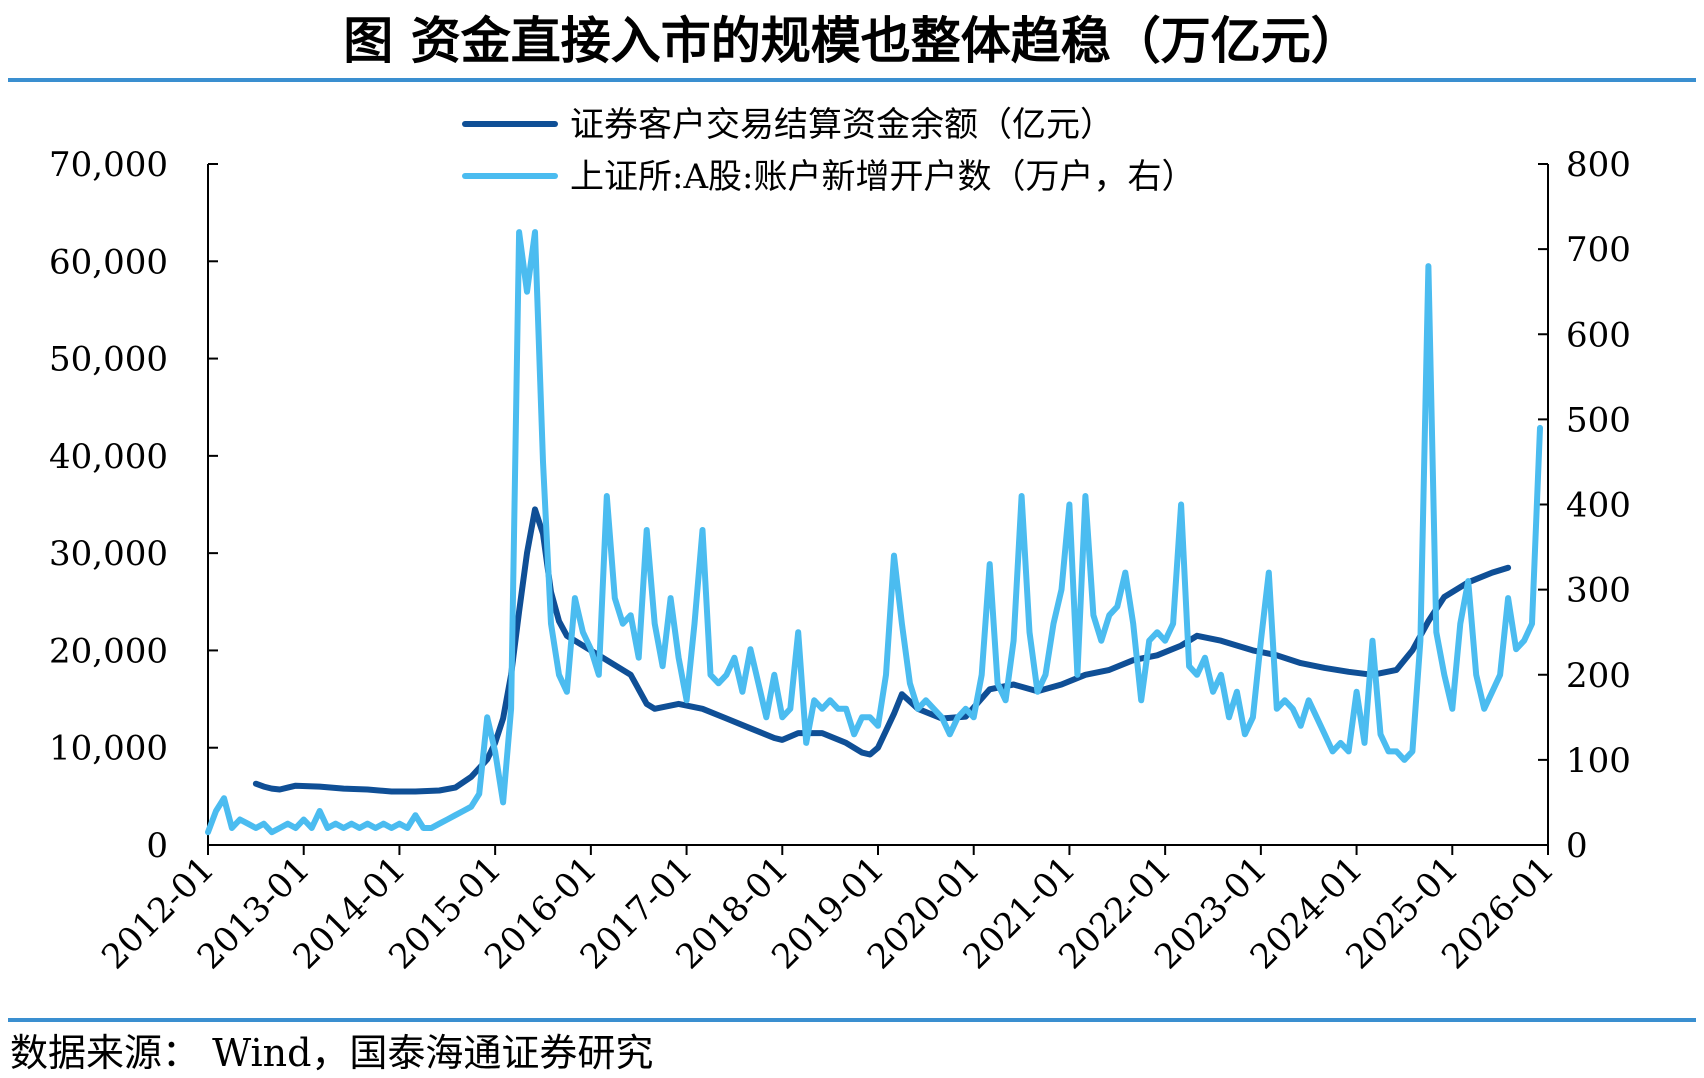  Describe the element at coordinates (852, 80) in the screenshot. I see `top-rule` at that location.